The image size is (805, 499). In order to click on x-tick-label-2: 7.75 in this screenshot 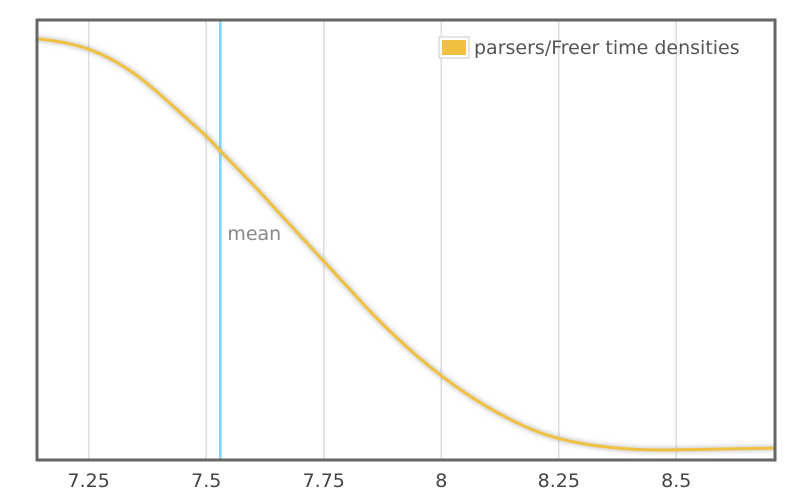, I will do `click(324, 481)`.